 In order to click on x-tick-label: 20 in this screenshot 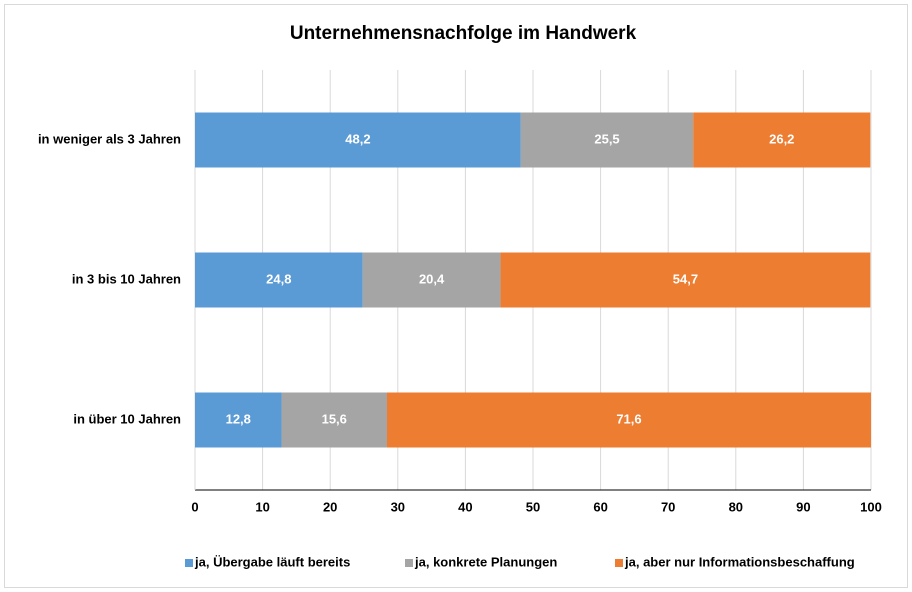, I will do `click(330, 506)`.